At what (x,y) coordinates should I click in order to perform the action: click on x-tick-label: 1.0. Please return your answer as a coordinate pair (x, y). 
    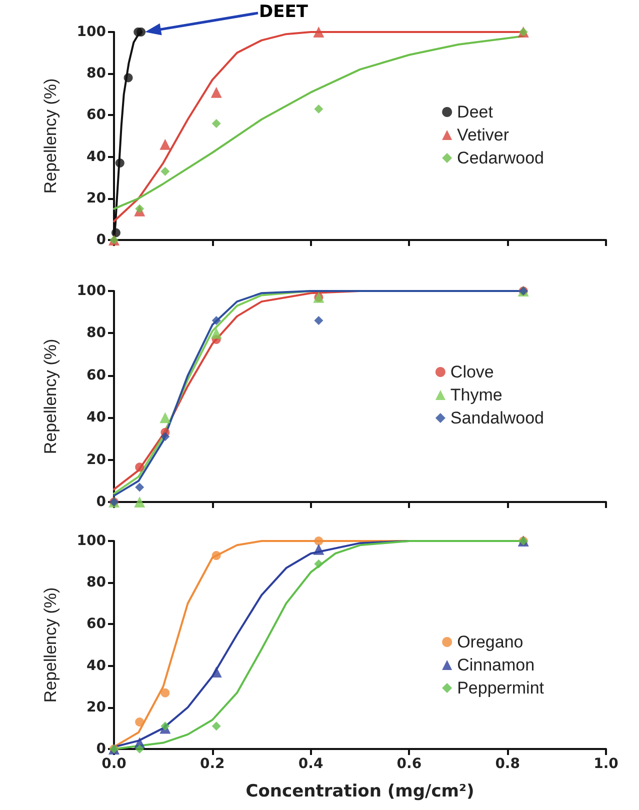
    Looking at the image, I should click on (606, 764).